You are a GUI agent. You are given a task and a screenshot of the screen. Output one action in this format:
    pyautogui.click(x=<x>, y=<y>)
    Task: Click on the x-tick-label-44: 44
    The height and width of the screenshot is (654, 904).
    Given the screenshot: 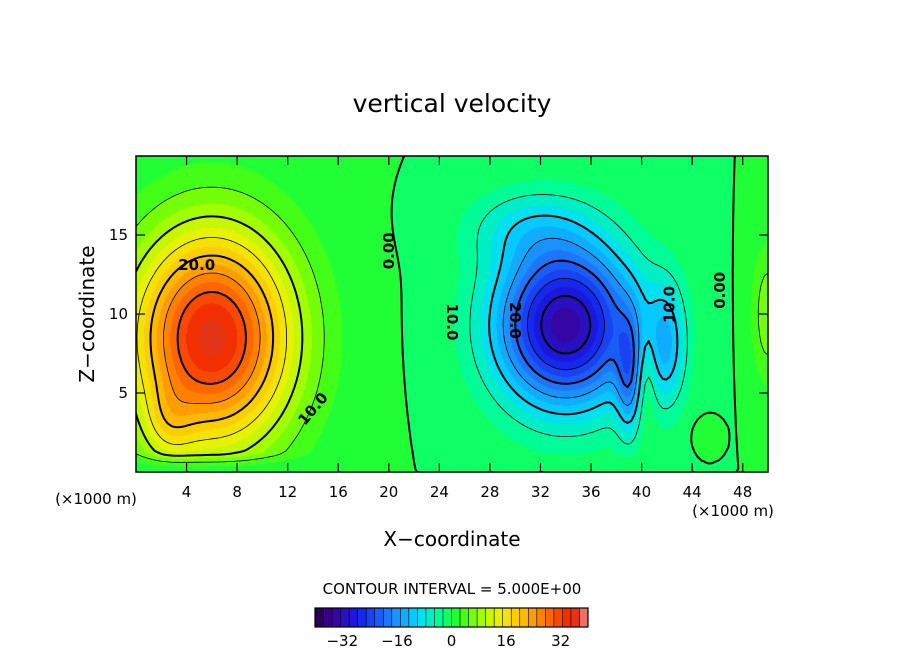 What is the action you would take?
    pyautogui.click(x=692, y=492)
    